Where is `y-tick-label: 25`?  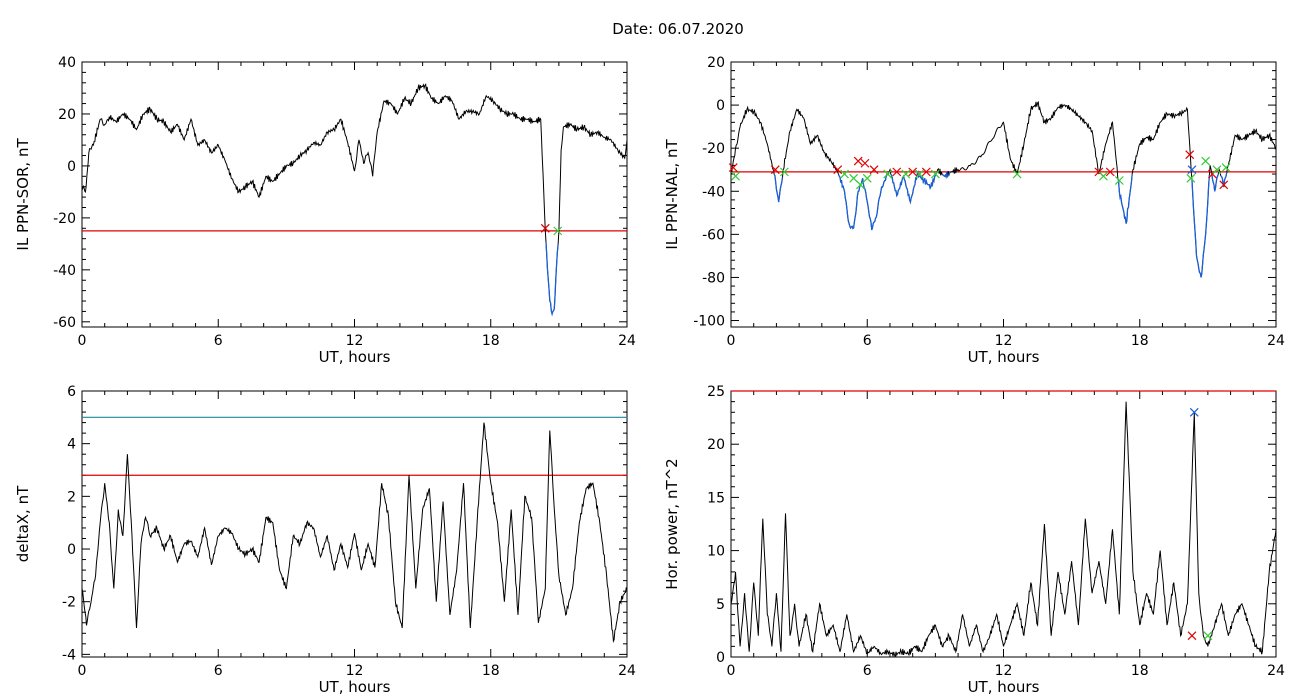
y-tick-label: 25 is located at coordinates (716, 392).